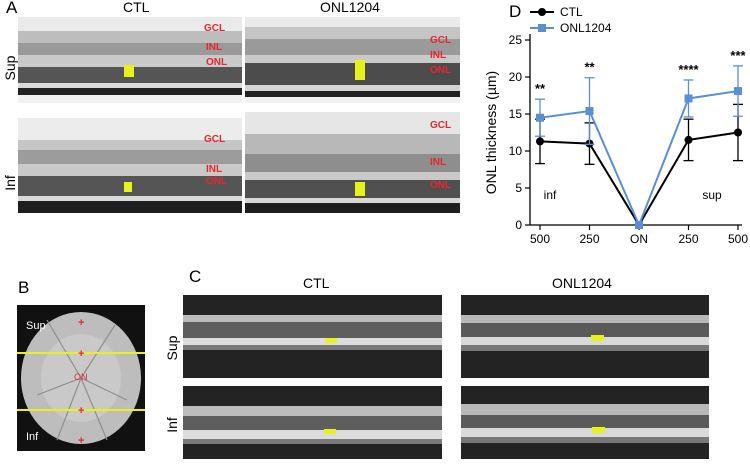 This screenshot has height=467, width=750. I want to click on x-axis-label: Distance to ON (µm), so click(634, 249).